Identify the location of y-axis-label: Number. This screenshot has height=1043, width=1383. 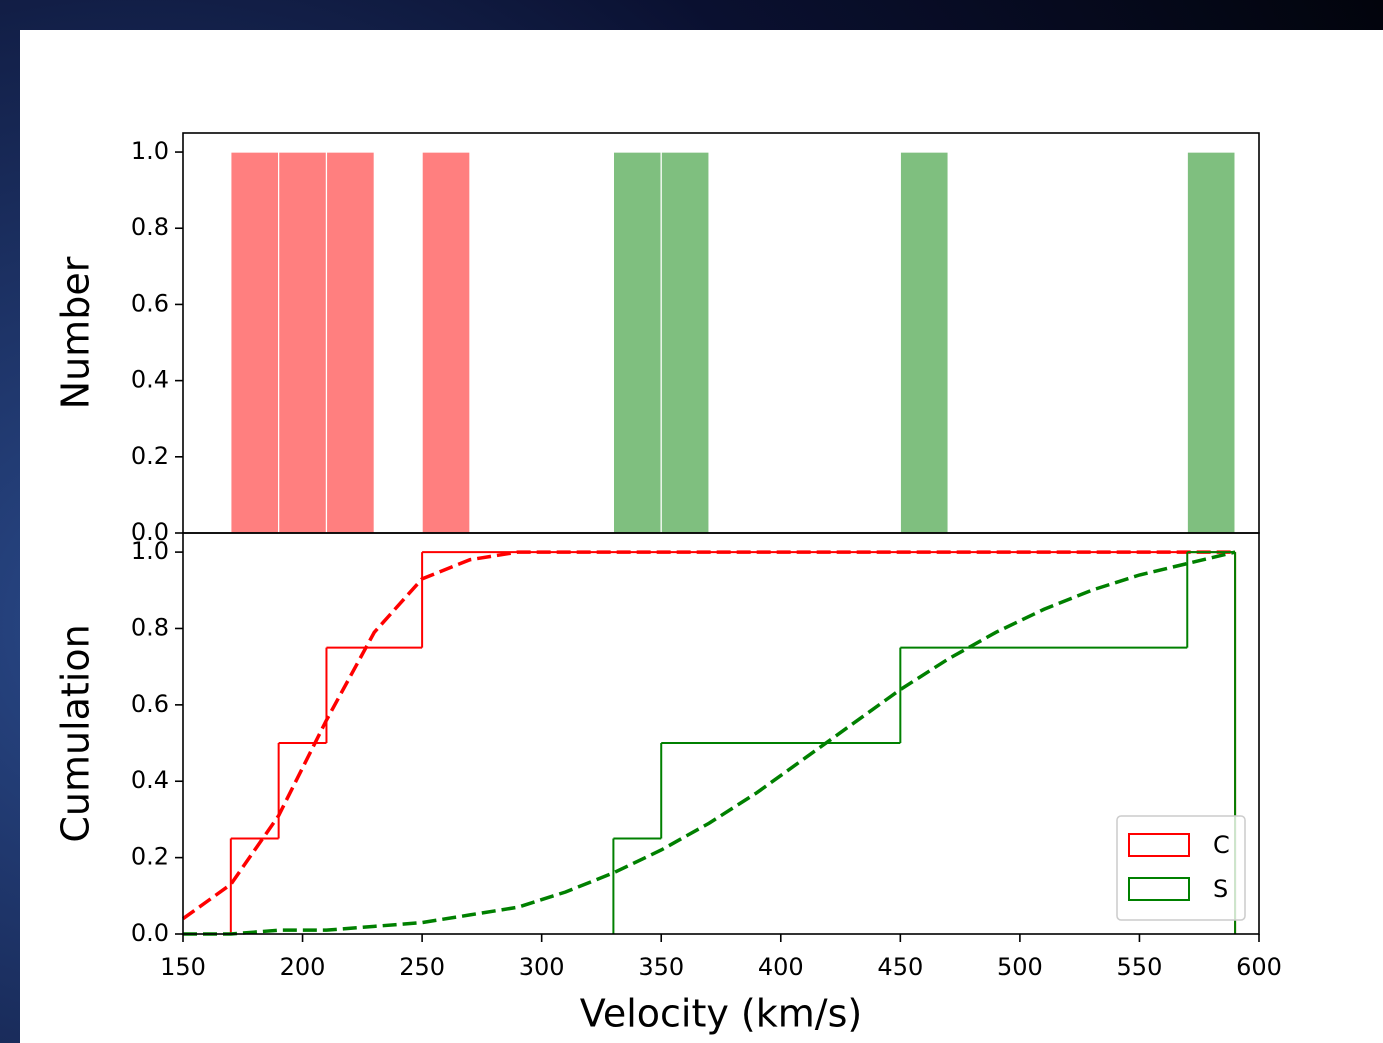
(76, 332).